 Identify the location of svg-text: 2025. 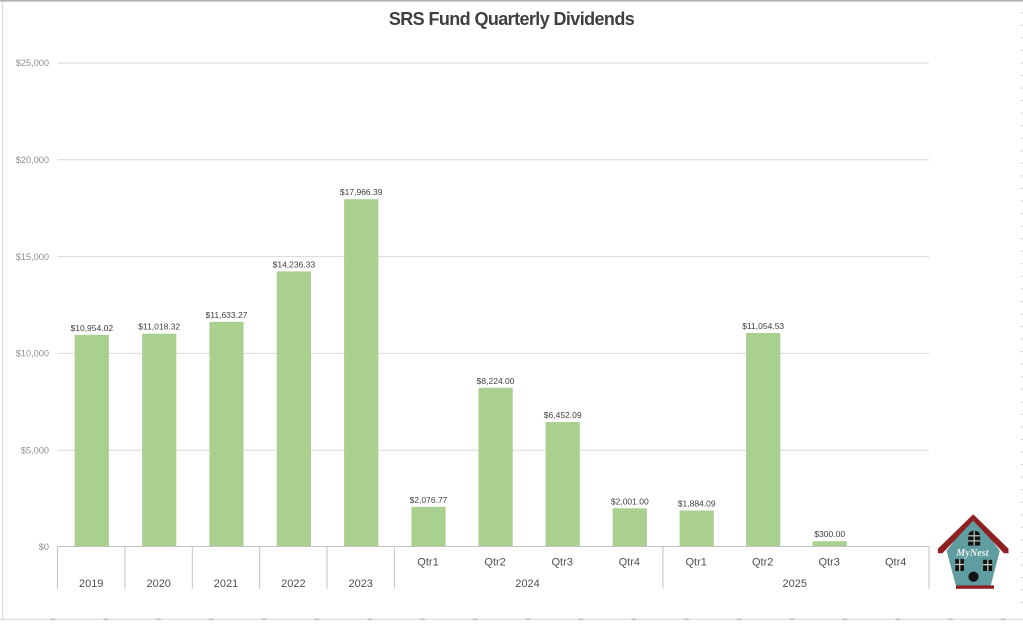
(795, 584).